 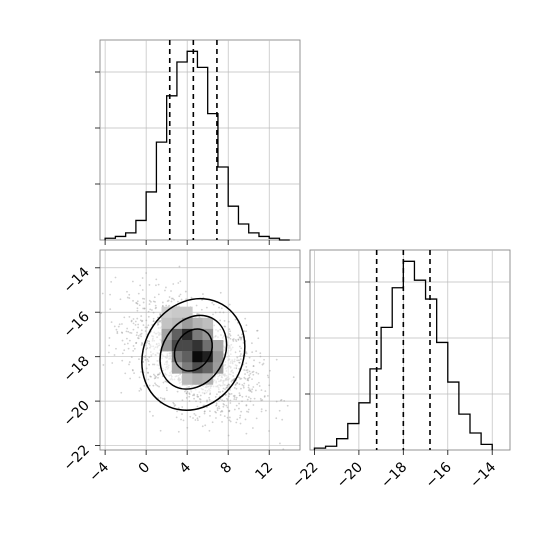 I want to click on x-tick-label: −20, so click(x=350, y=475).